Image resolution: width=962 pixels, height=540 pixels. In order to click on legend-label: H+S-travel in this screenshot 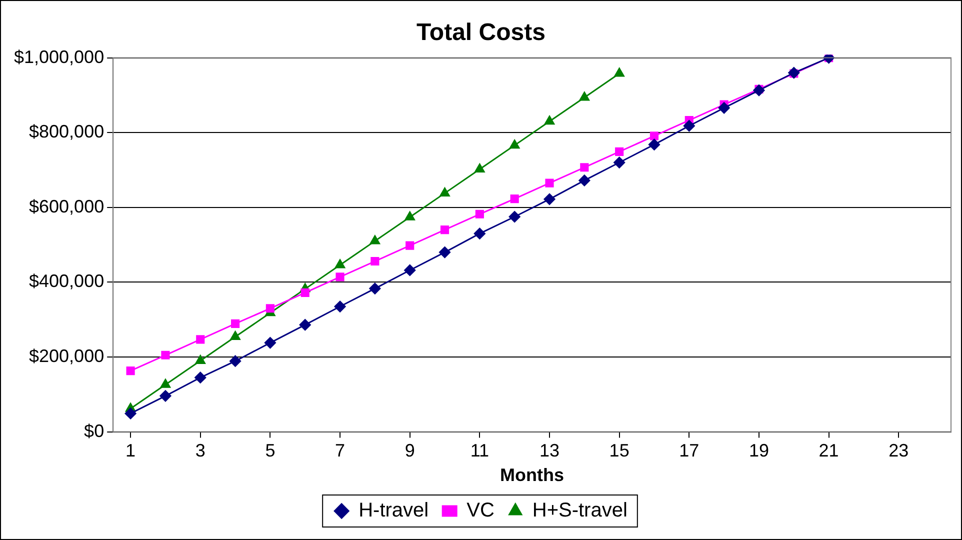, I will do `click(580, 511)`.